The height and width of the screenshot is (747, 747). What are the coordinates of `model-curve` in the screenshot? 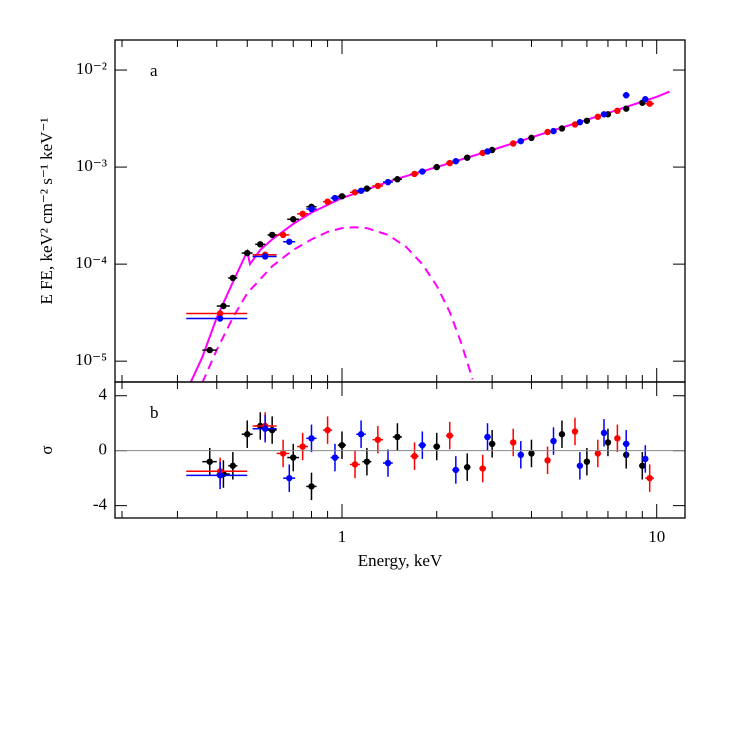 It's located at (337, 304).